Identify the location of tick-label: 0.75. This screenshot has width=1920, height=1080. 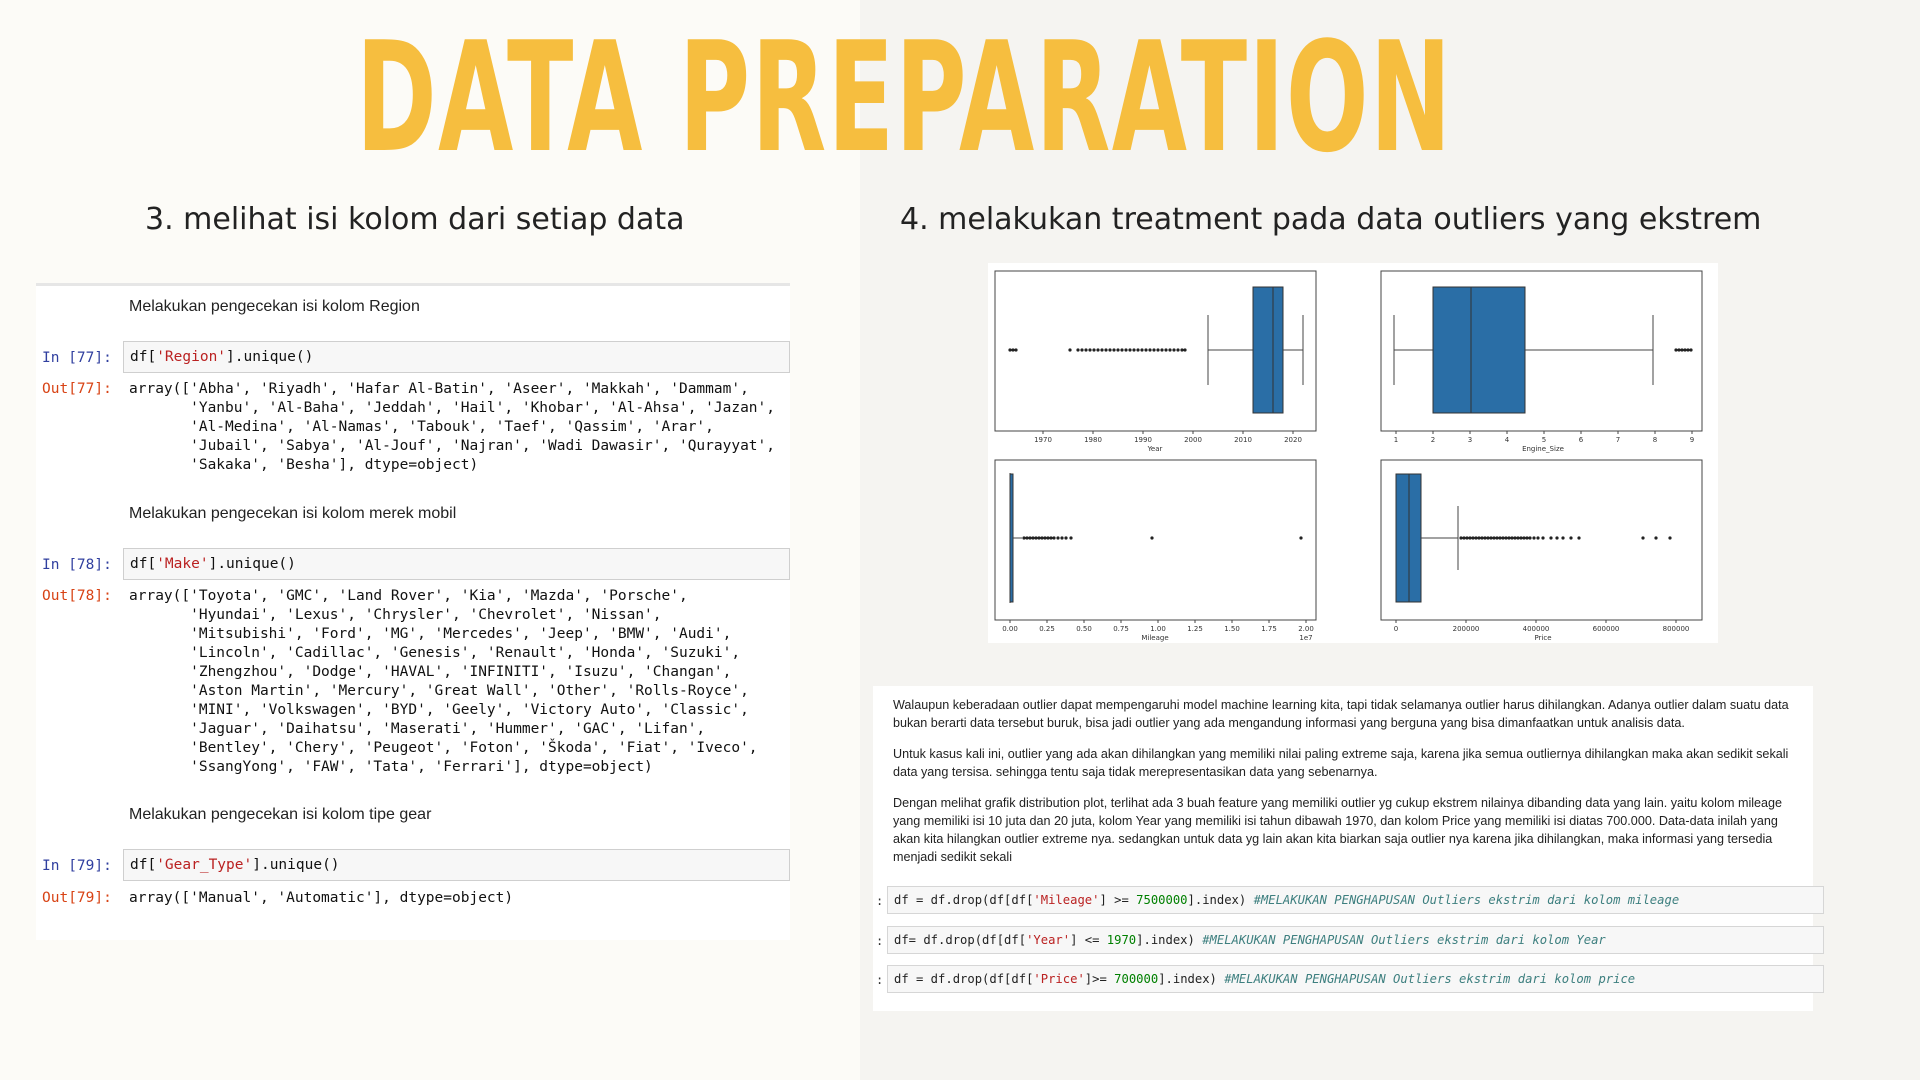
(1121, 629).